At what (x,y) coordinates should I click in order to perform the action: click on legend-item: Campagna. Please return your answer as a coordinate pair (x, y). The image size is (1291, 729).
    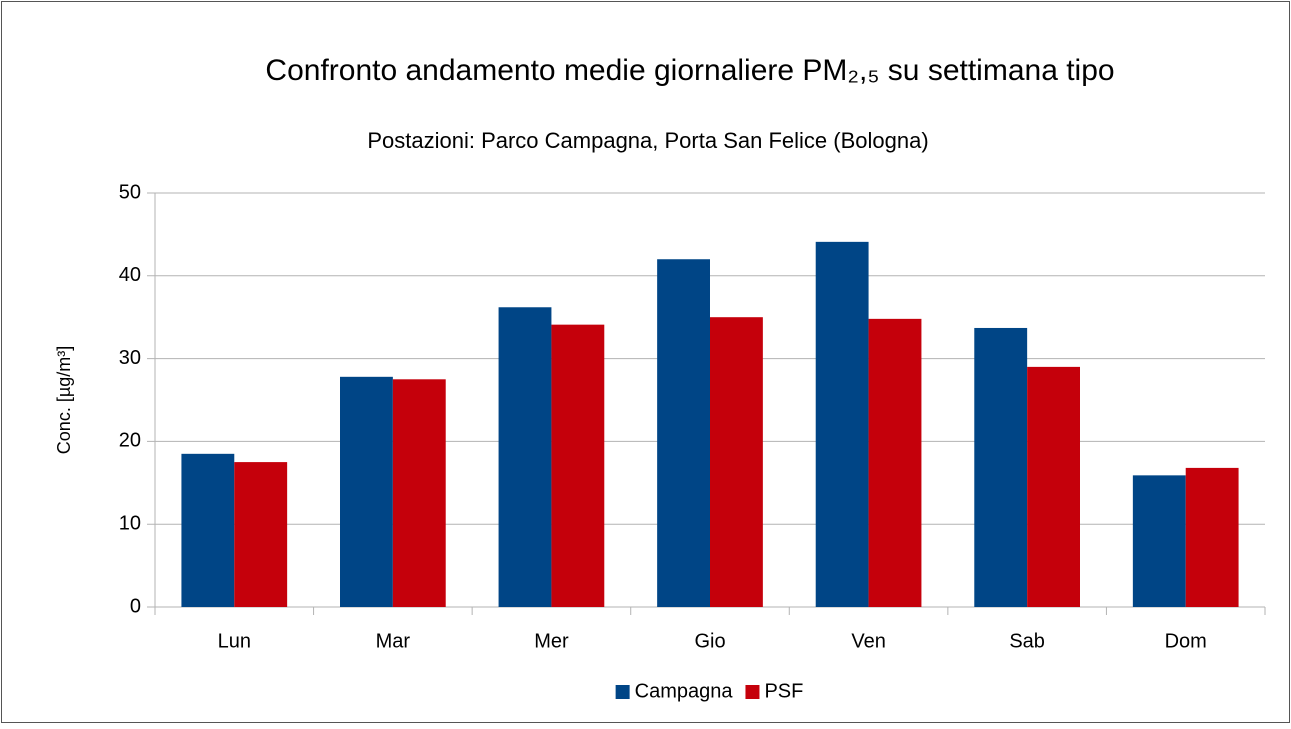
    Looking at the image, I should click on (674, 691).